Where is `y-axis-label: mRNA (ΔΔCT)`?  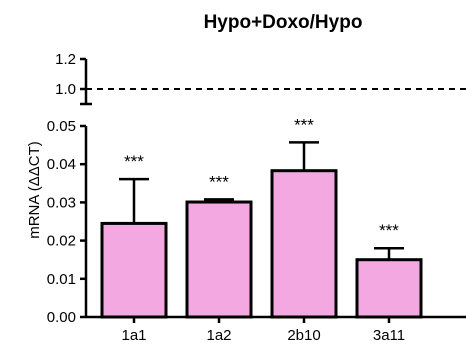 y-axis-label: mRNA (ΔΔCT) is located at coordinates (34, 190).